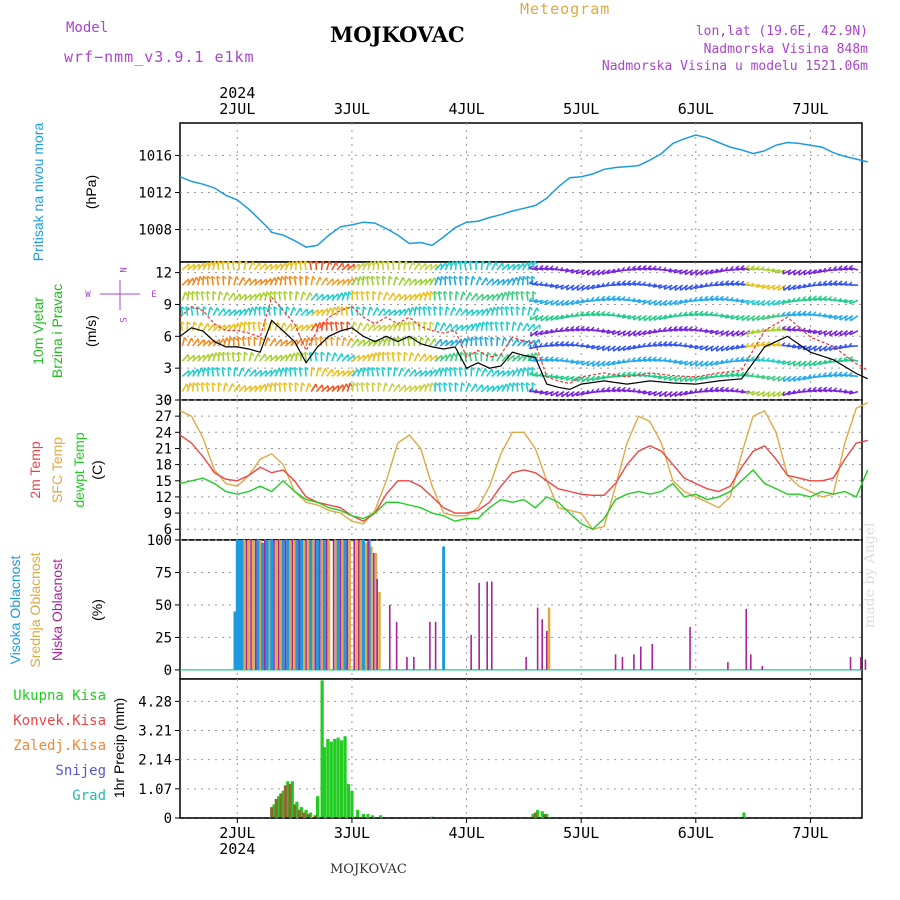 The height and width of the screenshot is (900, 900). I want to click on cloud-bar-high, so click(324, 605).